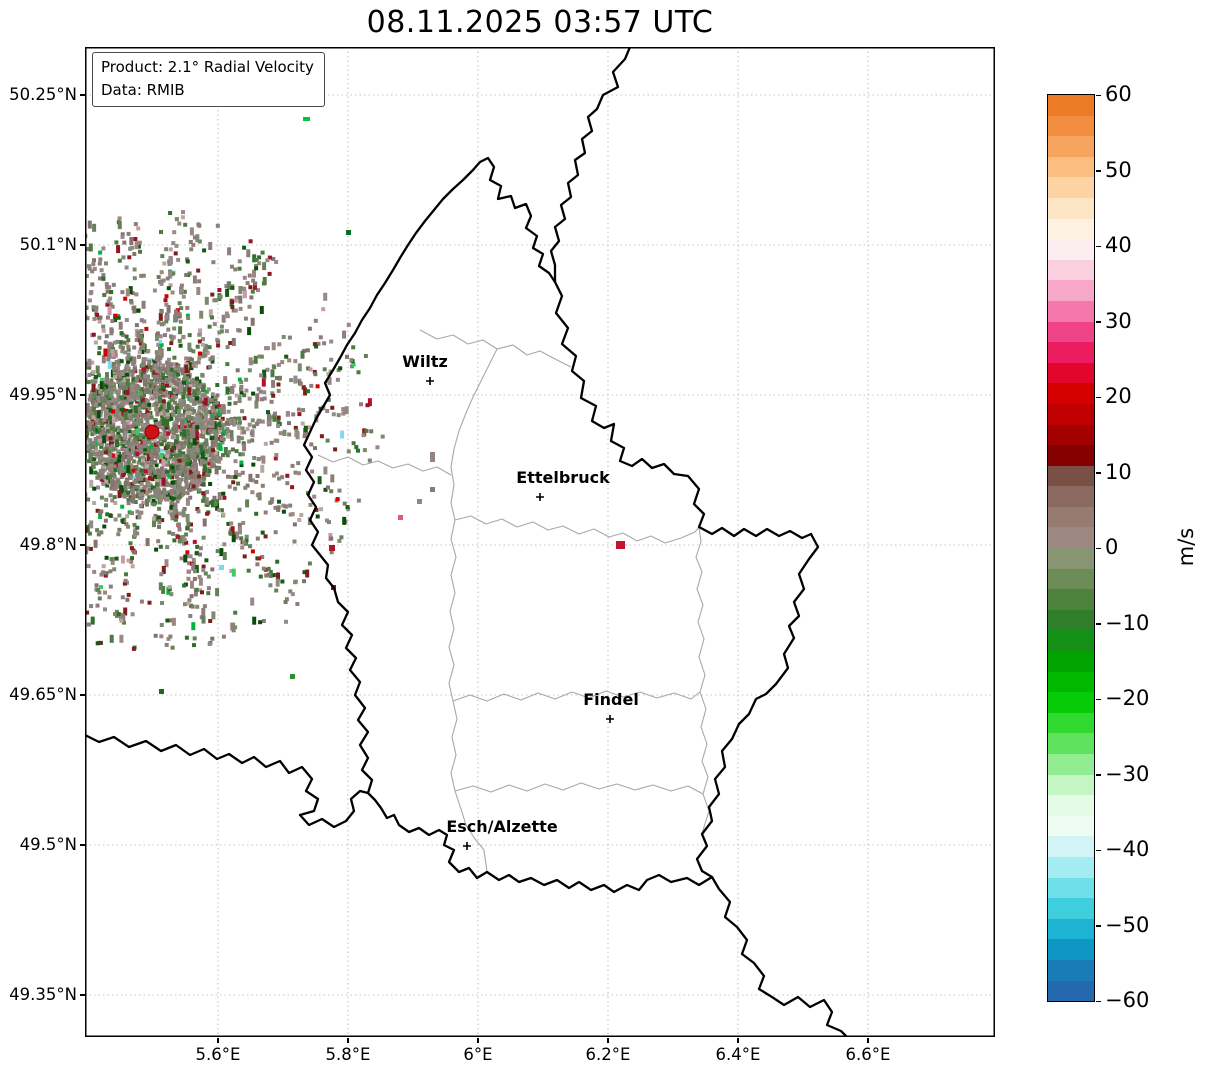 This screenshot has width=1207, height=1081. I want to click on radar-velocity-field, so click(235, 430).